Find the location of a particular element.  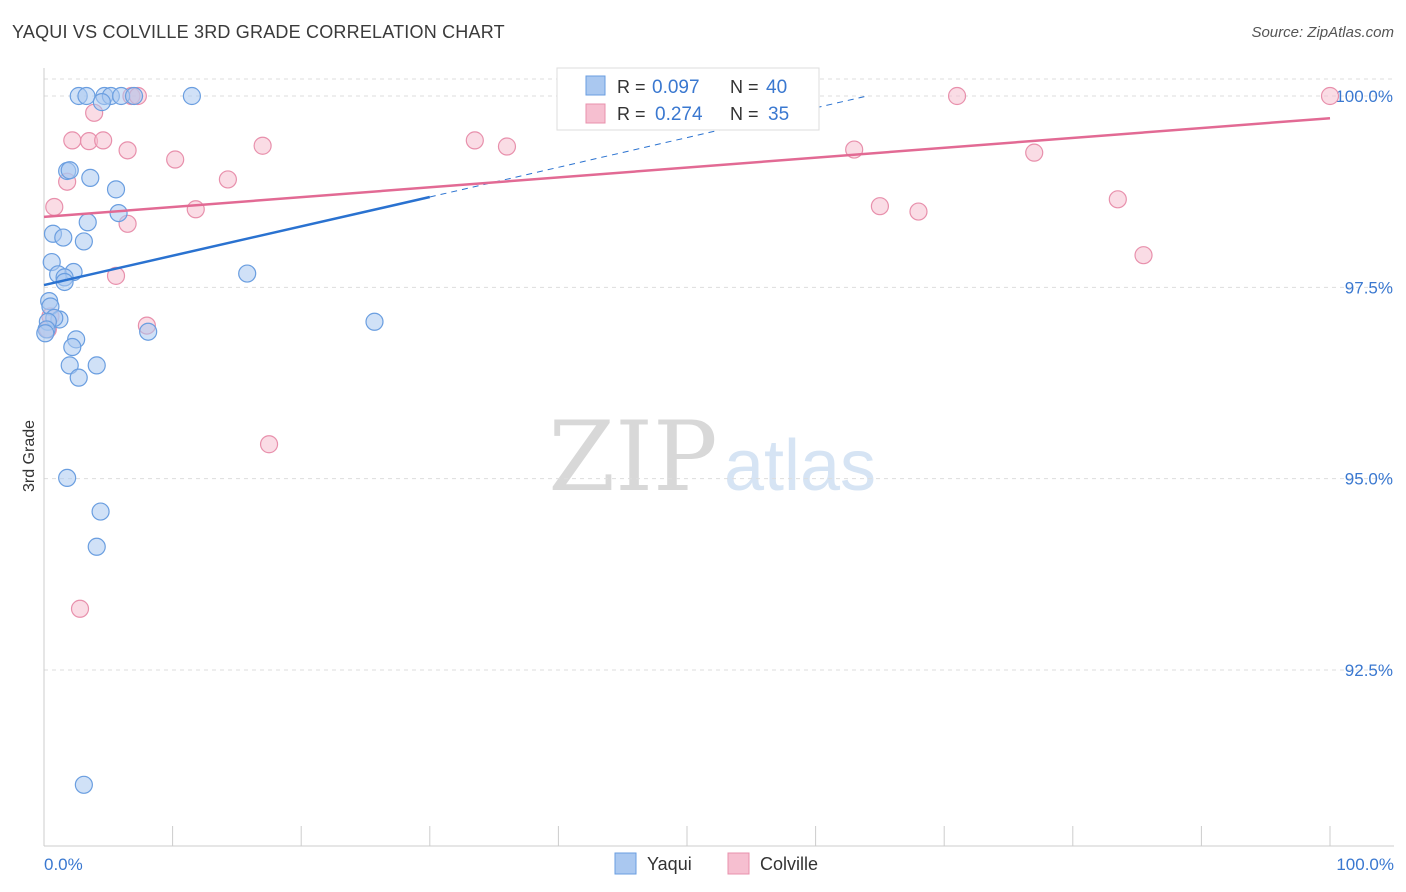

legend-bottom-label-yaqui: Yaqui is located at coordinates (669, 864).